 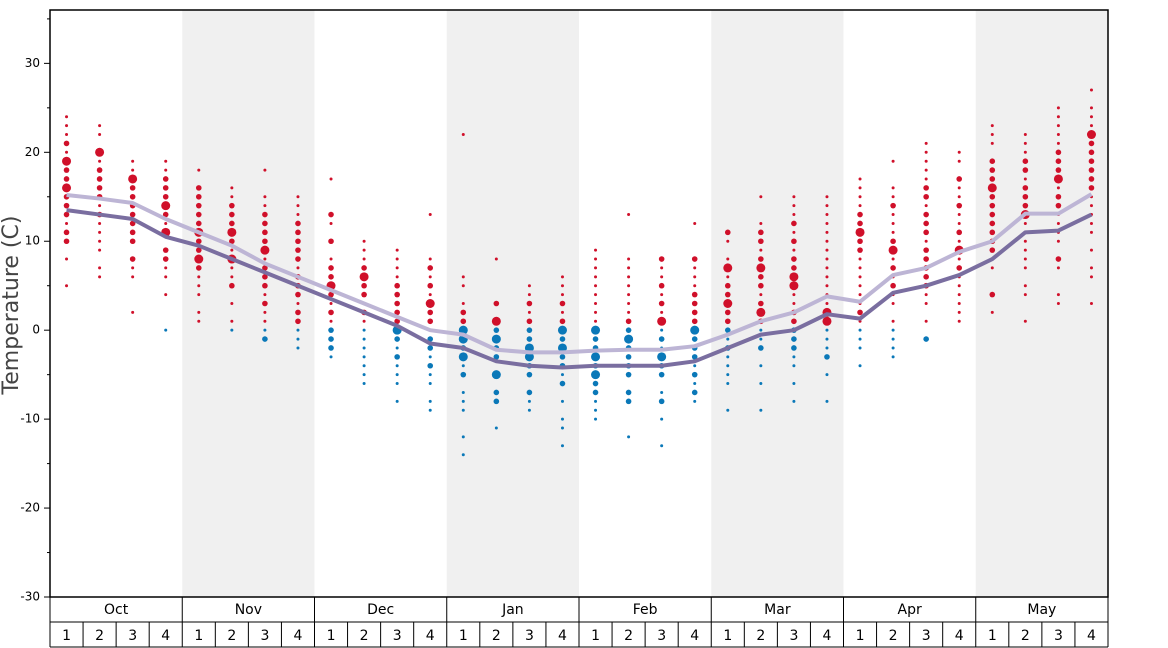 What do you see at coordinates (32, 63) in the screenshot?
I see `y-tick-label: 30` at bounding box center [32, 63].